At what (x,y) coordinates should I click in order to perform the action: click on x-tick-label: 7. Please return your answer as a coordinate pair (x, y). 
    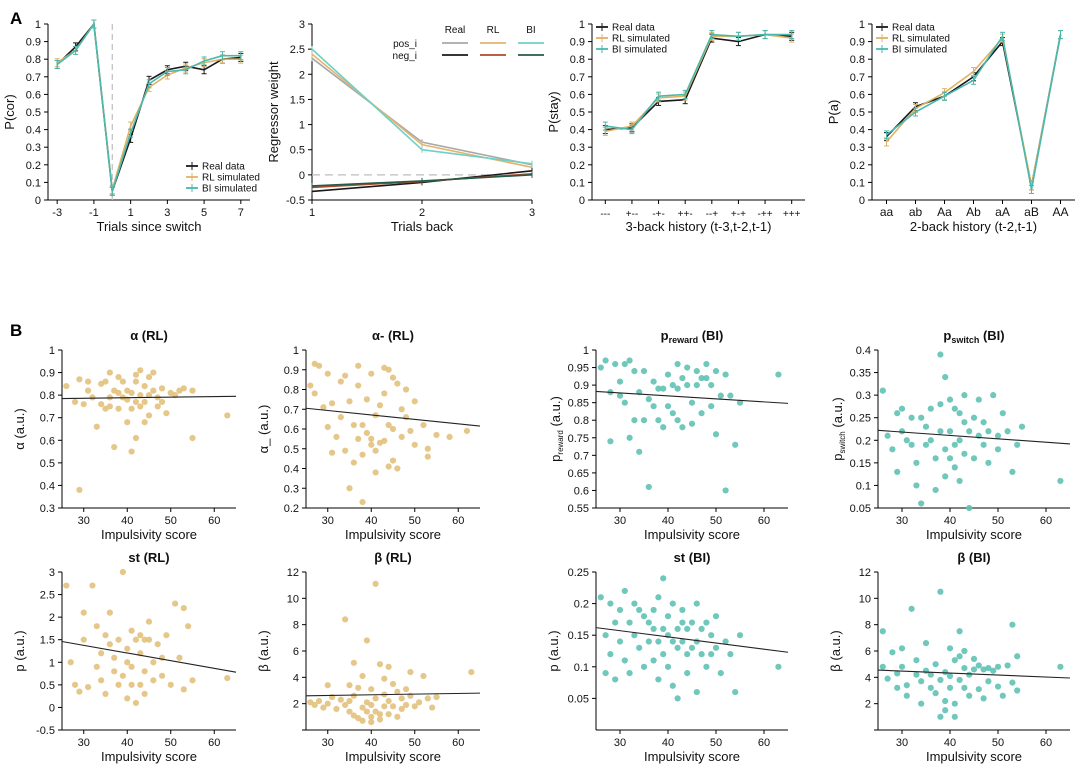
    Looking at the image, I should click on (241, 213).